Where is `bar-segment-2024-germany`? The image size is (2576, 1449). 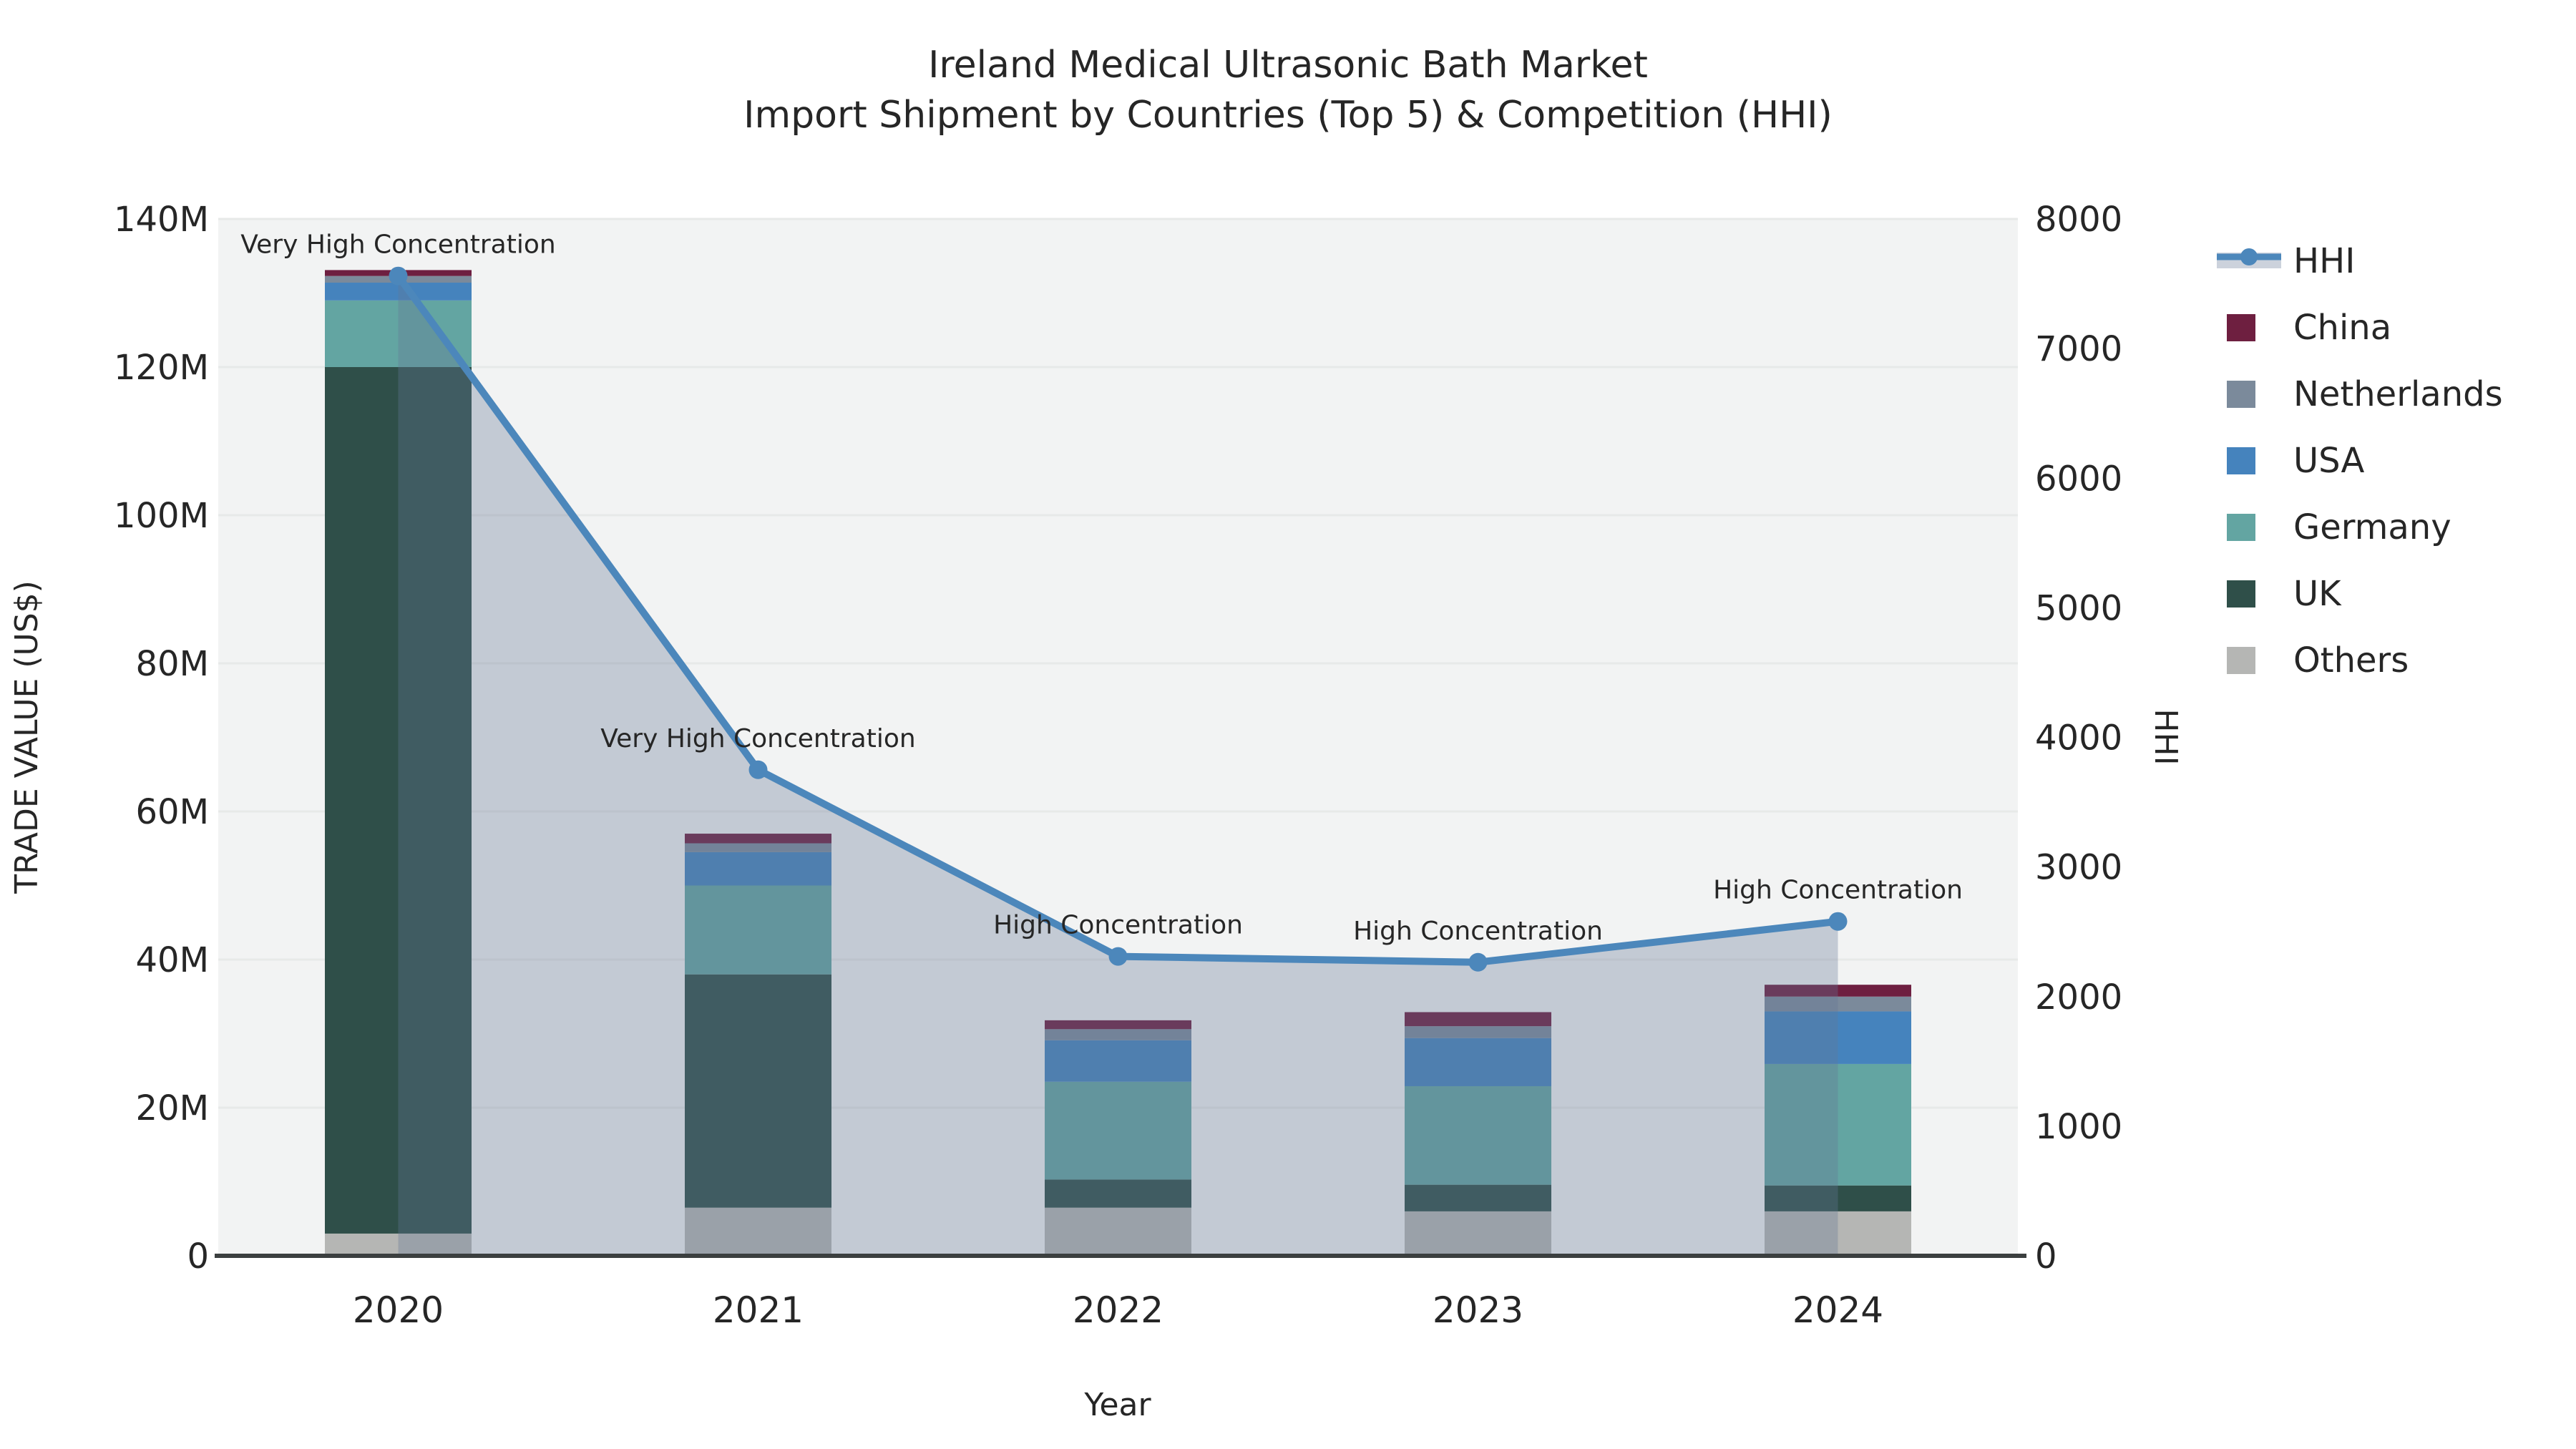 bar-segment-2024-germany is located at coordinates (1838, 1124).